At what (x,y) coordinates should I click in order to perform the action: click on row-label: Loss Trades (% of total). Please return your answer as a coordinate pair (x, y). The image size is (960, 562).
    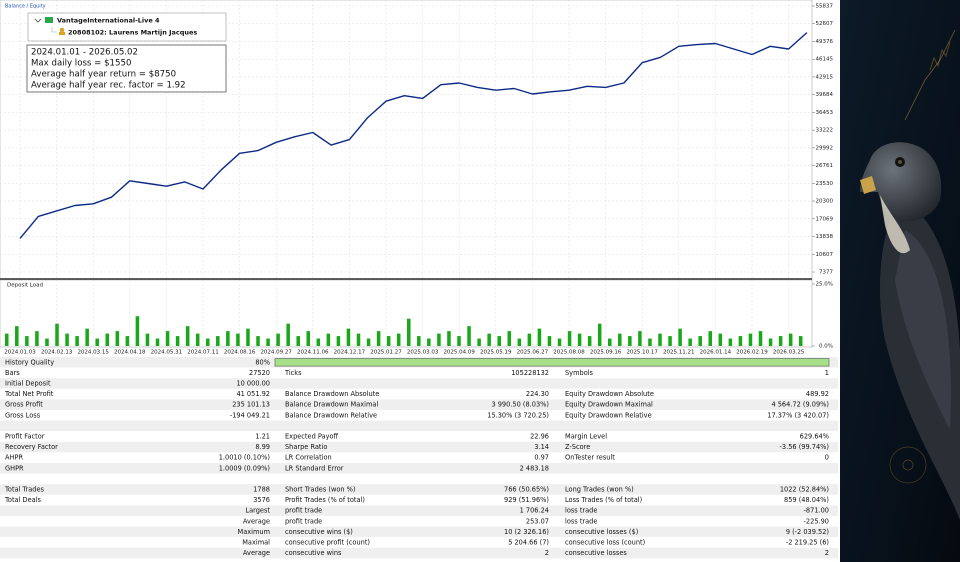
    Looking at the image, I should click on (603, 500).